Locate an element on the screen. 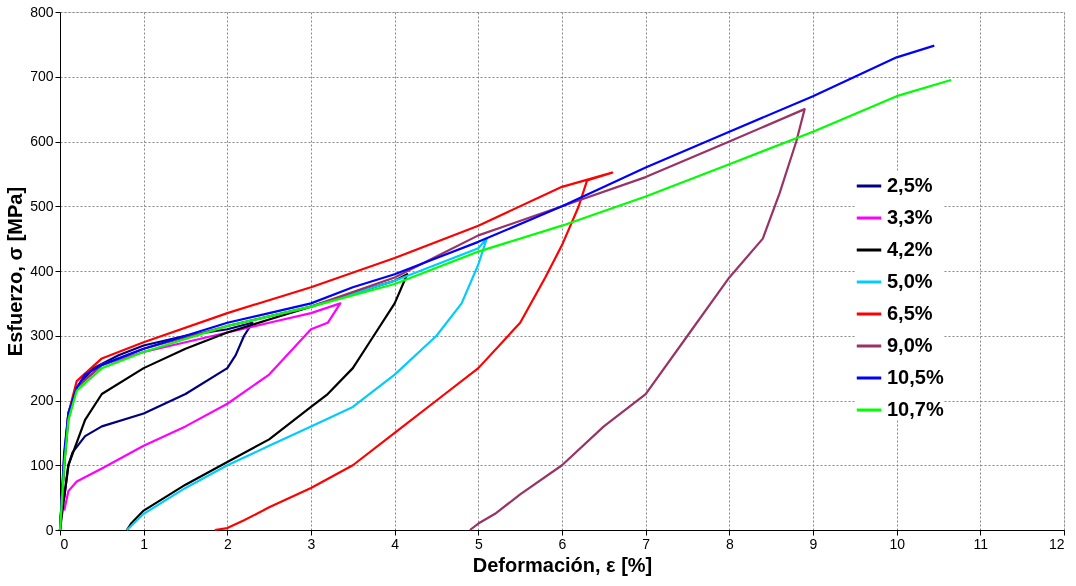 This screenshot has width=1076, height=586. legend-label: 6,5% is located at coordinates (910, 313).